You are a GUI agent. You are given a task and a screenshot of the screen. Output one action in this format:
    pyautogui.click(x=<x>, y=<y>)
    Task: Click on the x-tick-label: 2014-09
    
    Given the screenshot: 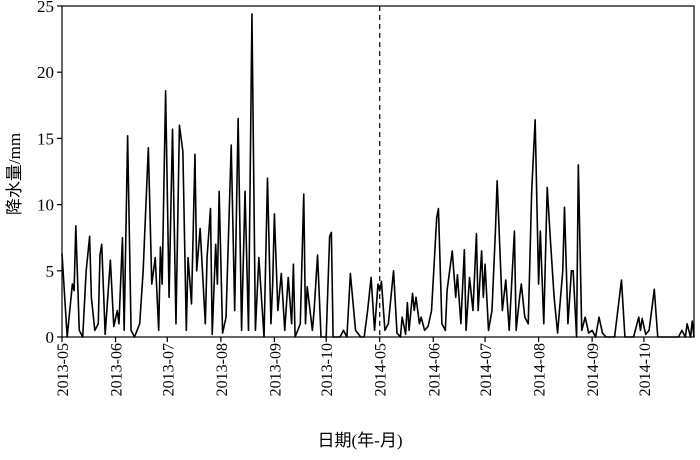 What is the action you would take?
    pyautogui.click(x=593, y=369)
    